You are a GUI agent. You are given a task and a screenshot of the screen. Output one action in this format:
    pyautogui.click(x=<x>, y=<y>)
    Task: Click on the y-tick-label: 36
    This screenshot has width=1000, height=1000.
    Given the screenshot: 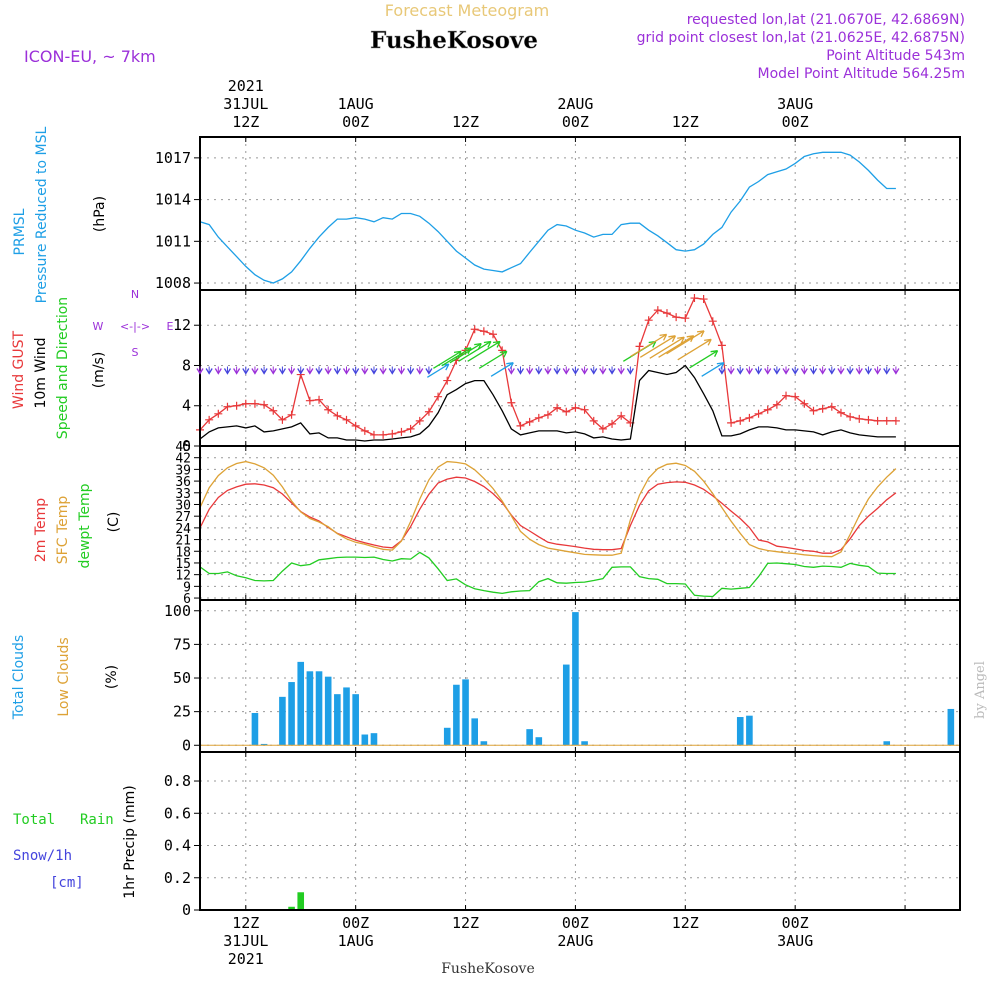 What is the action you would take?
    pyautogui.click(x=183, y=482)
    